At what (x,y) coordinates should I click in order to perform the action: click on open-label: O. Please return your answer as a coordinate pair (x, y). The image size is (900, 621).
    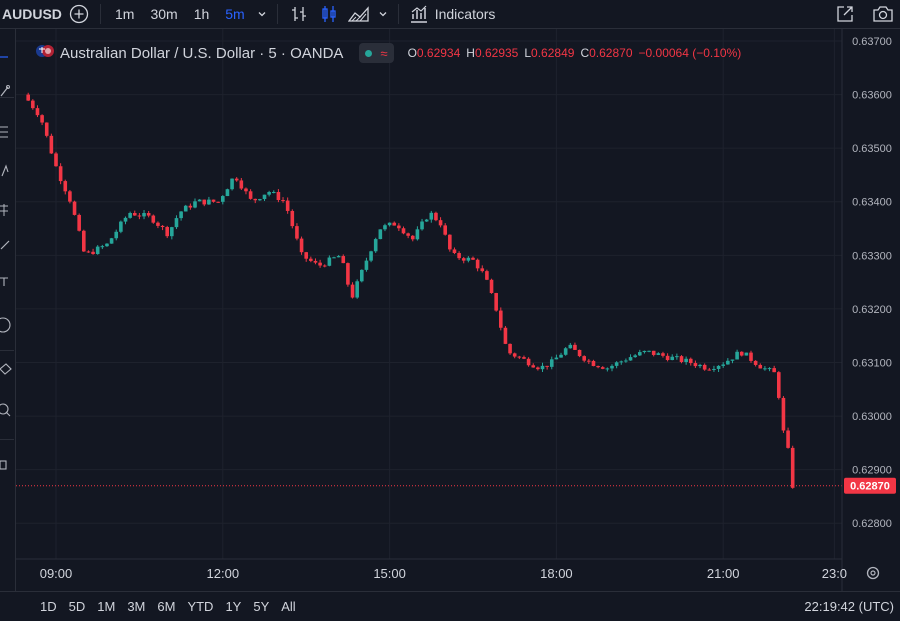
    Looking at the image, I should click on (412, 53).